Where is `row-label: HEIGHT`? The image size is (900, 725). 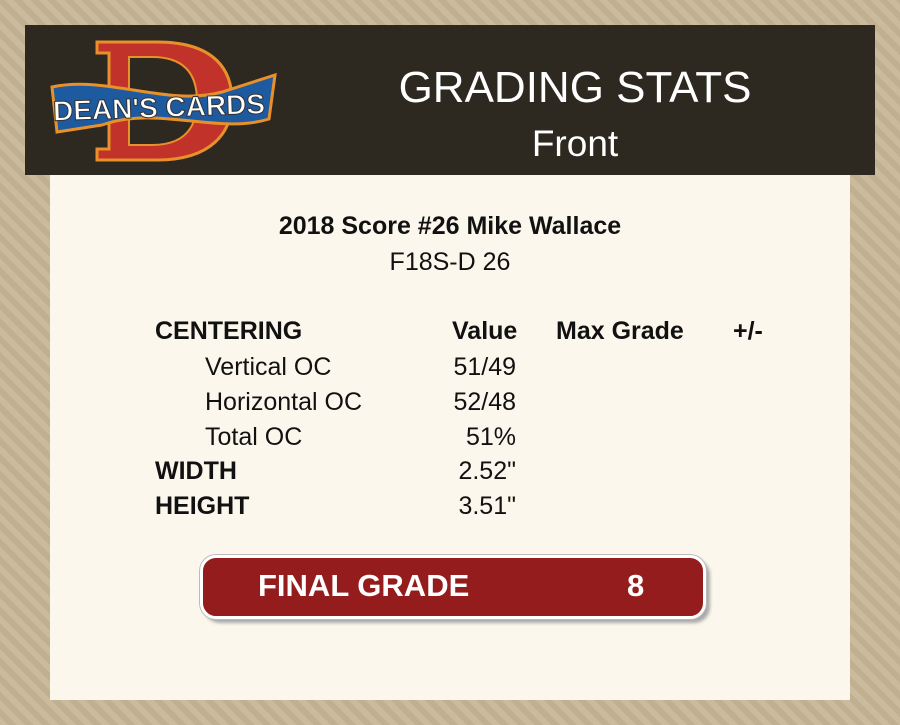
row-label: HEIGHT is located at coordinates (202, 506).